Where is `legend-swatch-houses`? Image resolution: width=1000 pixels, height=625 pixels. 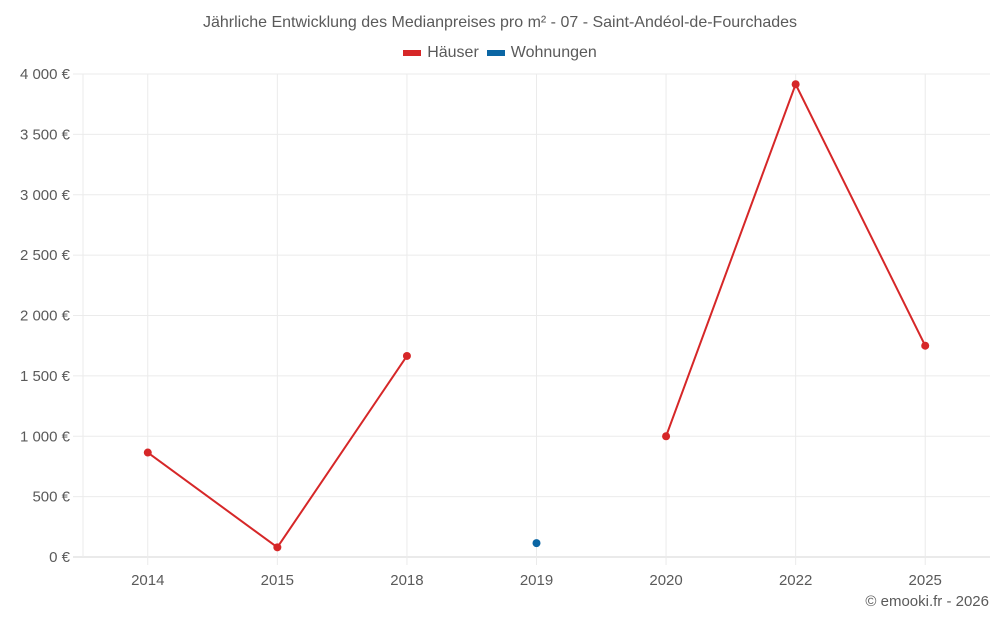 legend-swatch-houses is located at coordinates (412, 53).